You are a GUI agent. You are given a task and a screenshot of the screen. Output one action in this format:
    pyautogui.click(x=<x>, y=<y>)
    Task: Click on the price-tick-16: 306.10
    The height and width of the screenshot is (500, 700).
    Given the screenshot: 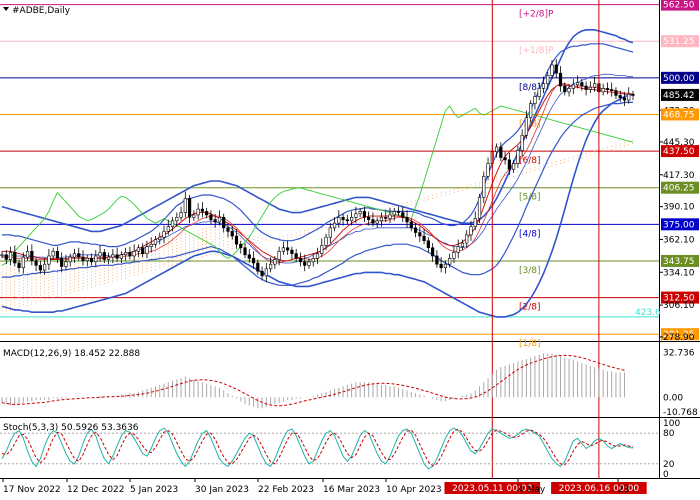 What is the action you would take?
    pyautogui.click(x=679, y=306)
    